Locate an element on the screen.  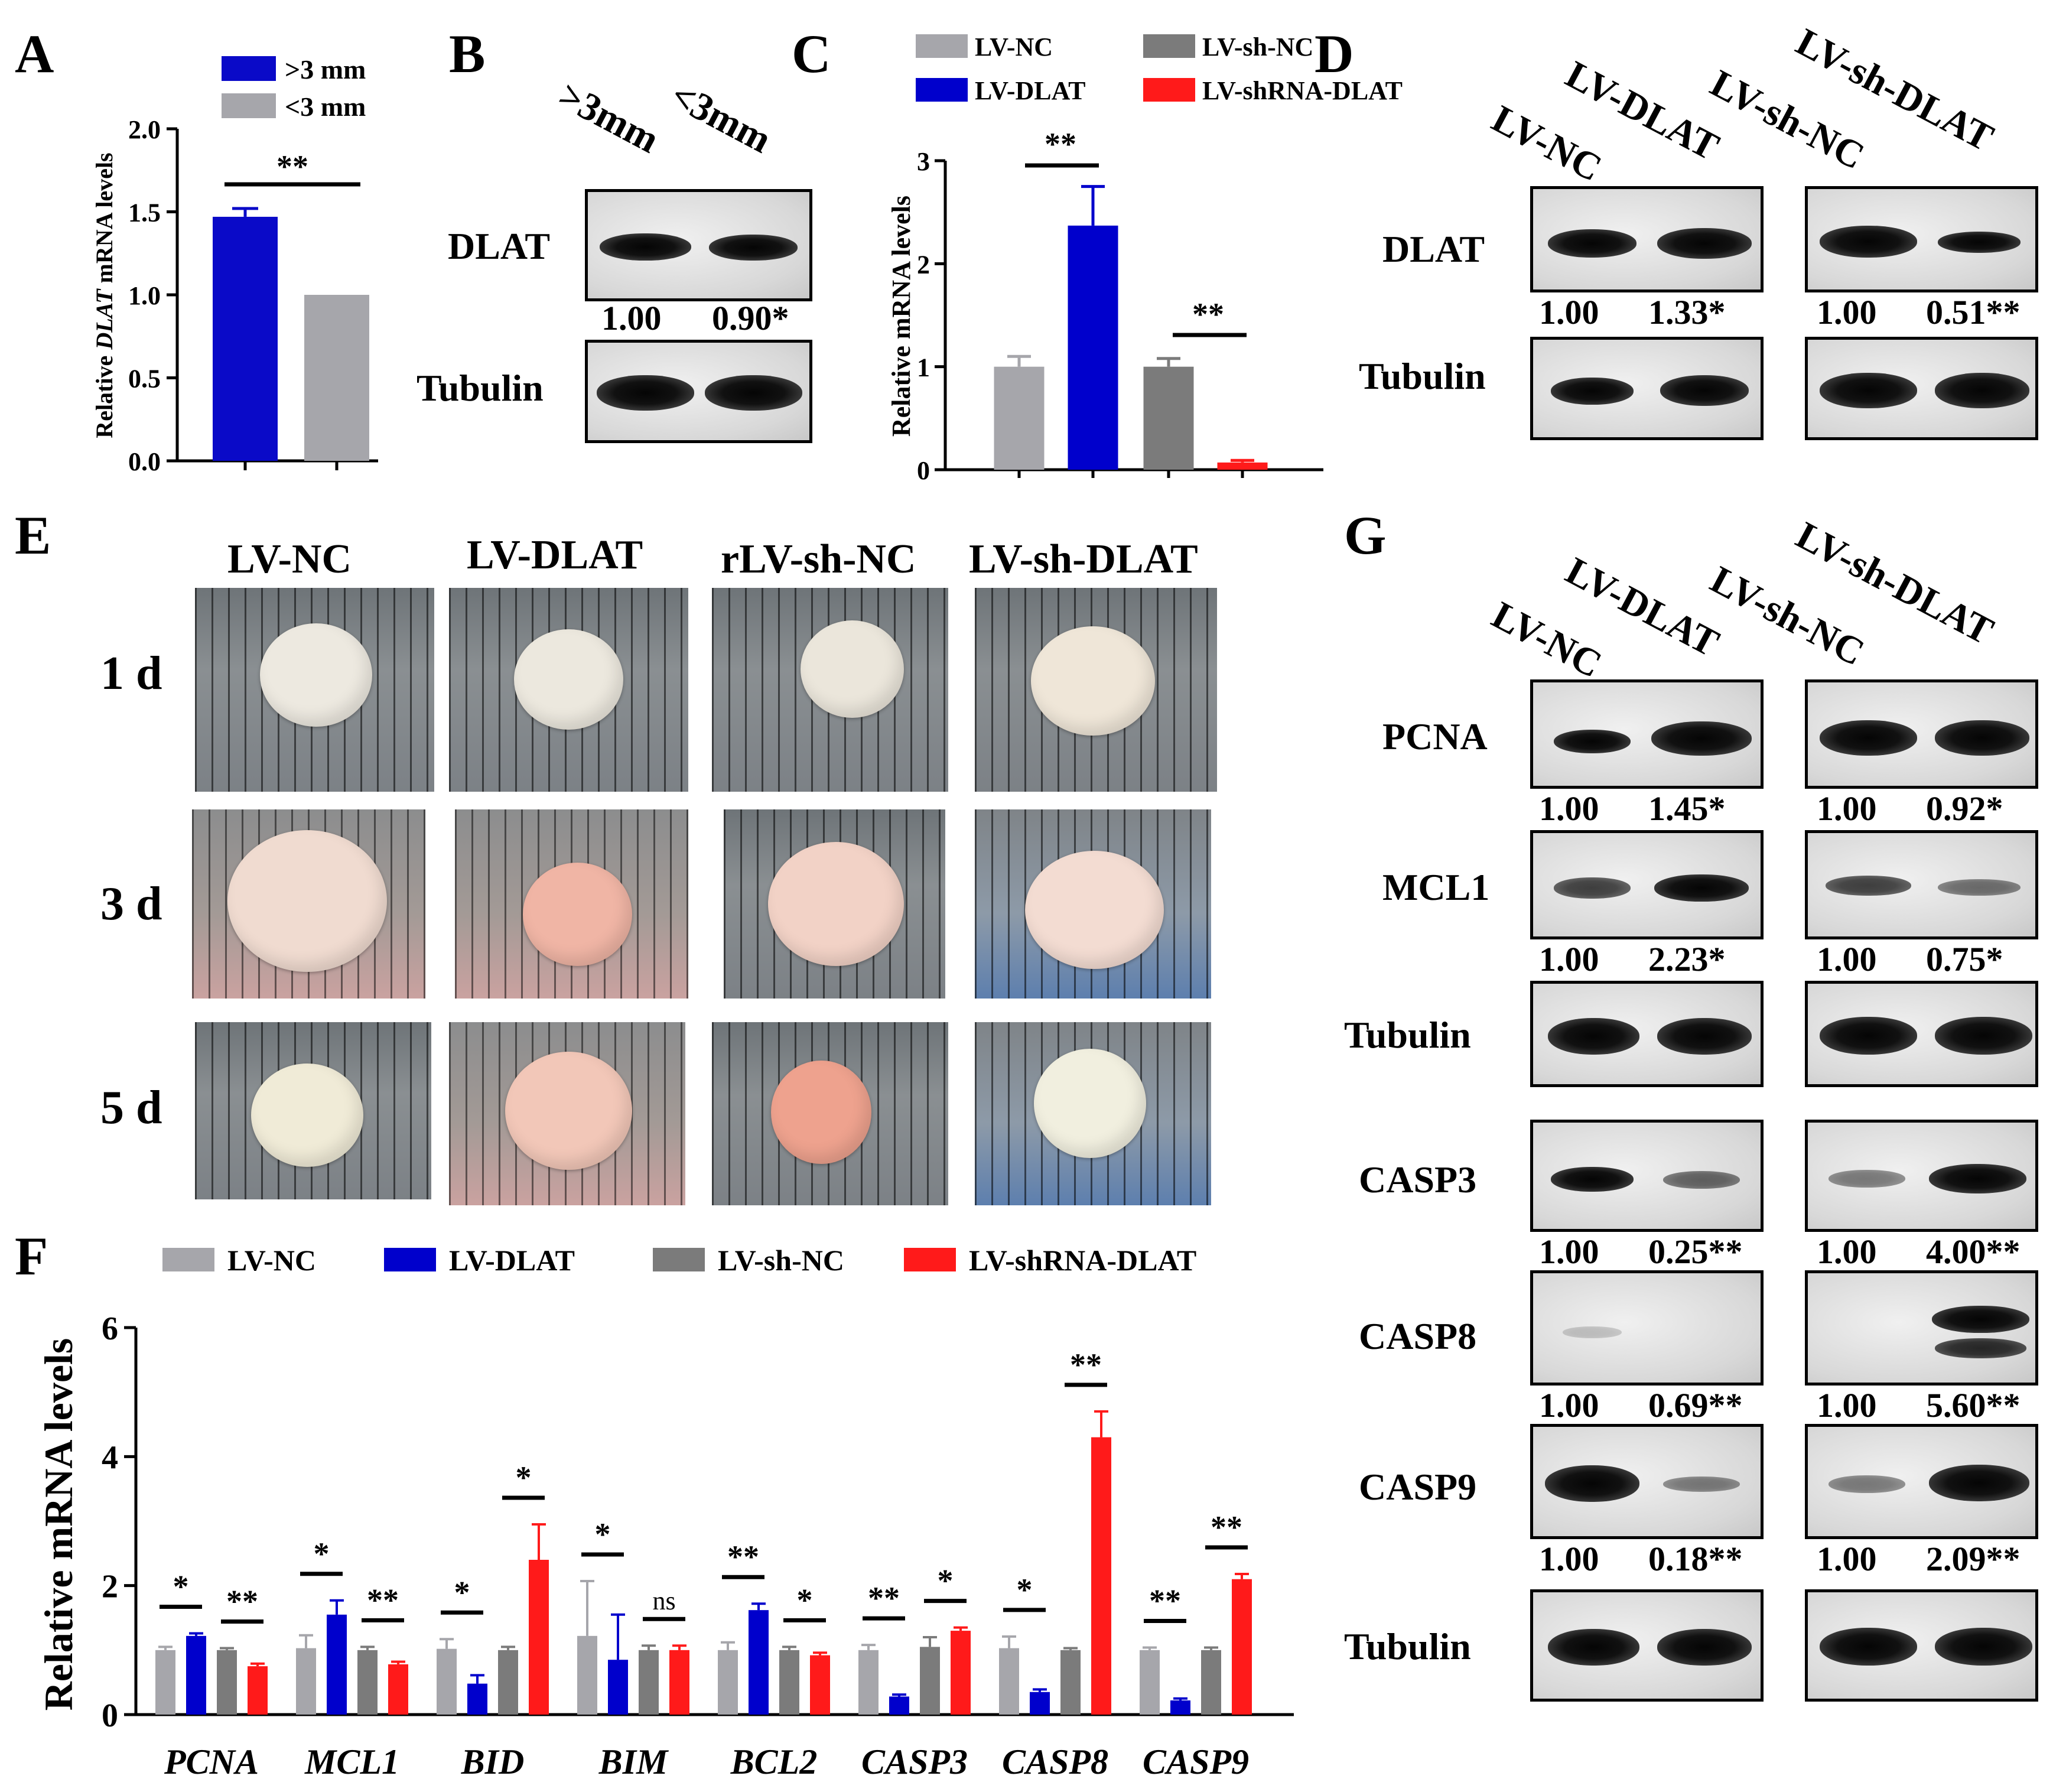
column-label: LV-sh-DLAT is located at coordinates (1083, 559).